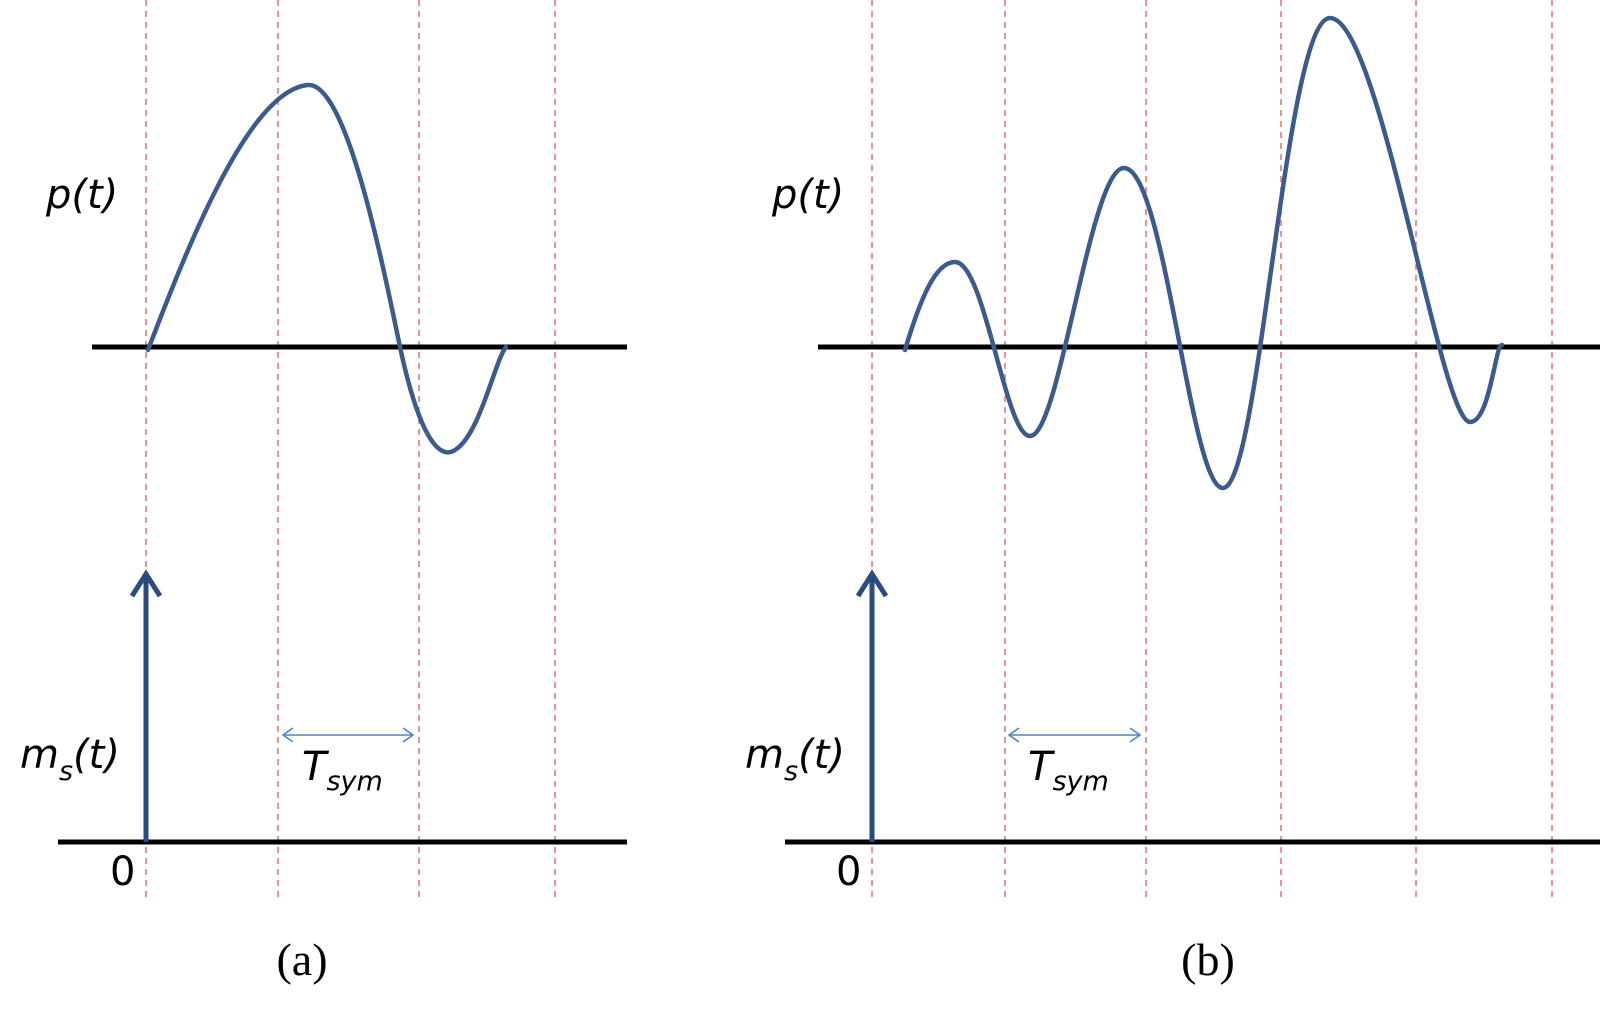 Image resolution: width=1600 pixels, height=1022 pixels. I want to click on caption: (b), so click(1208, 959).